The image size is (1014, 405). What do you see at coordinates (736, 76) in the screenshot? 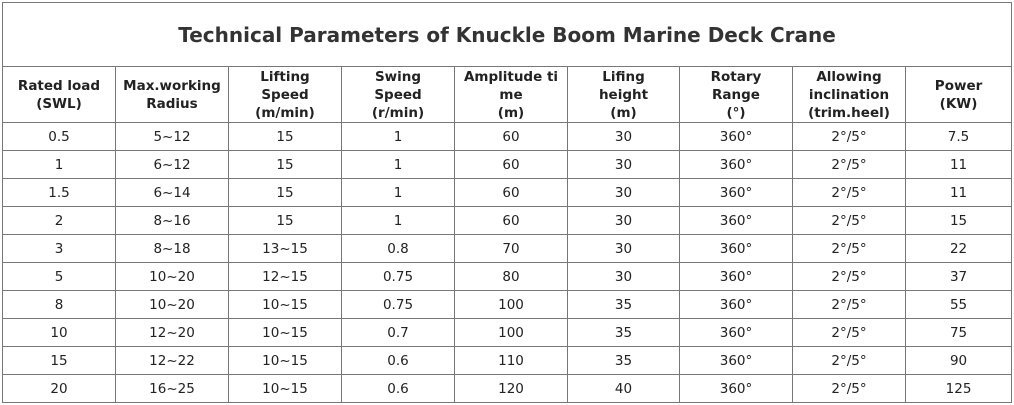
I see `column-header-line: Rotary` at bounding box center [736, 76].